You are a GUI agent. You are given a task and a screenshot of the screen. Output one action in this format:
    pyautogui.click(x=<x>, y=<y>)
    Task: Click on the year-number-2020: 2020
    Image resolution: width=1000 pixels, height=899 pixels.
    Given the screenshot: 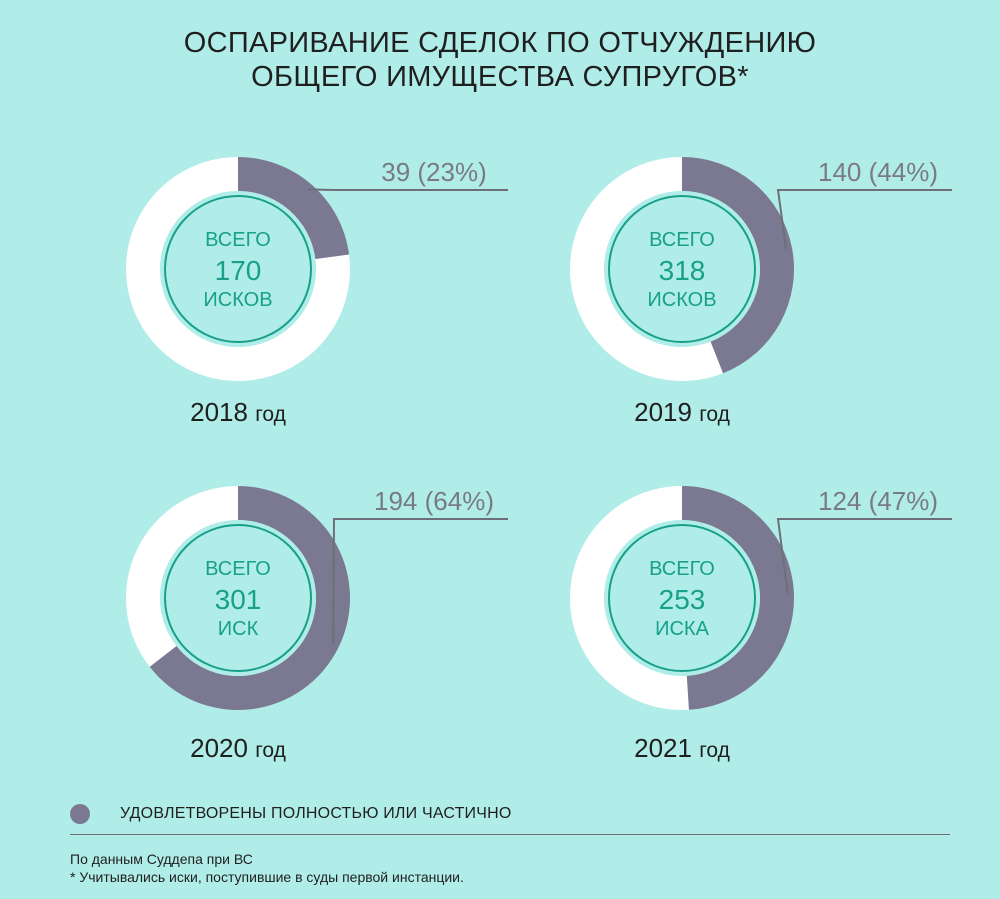 What is the action you would take?
    pyautogui.click(x=222, y=748)
    